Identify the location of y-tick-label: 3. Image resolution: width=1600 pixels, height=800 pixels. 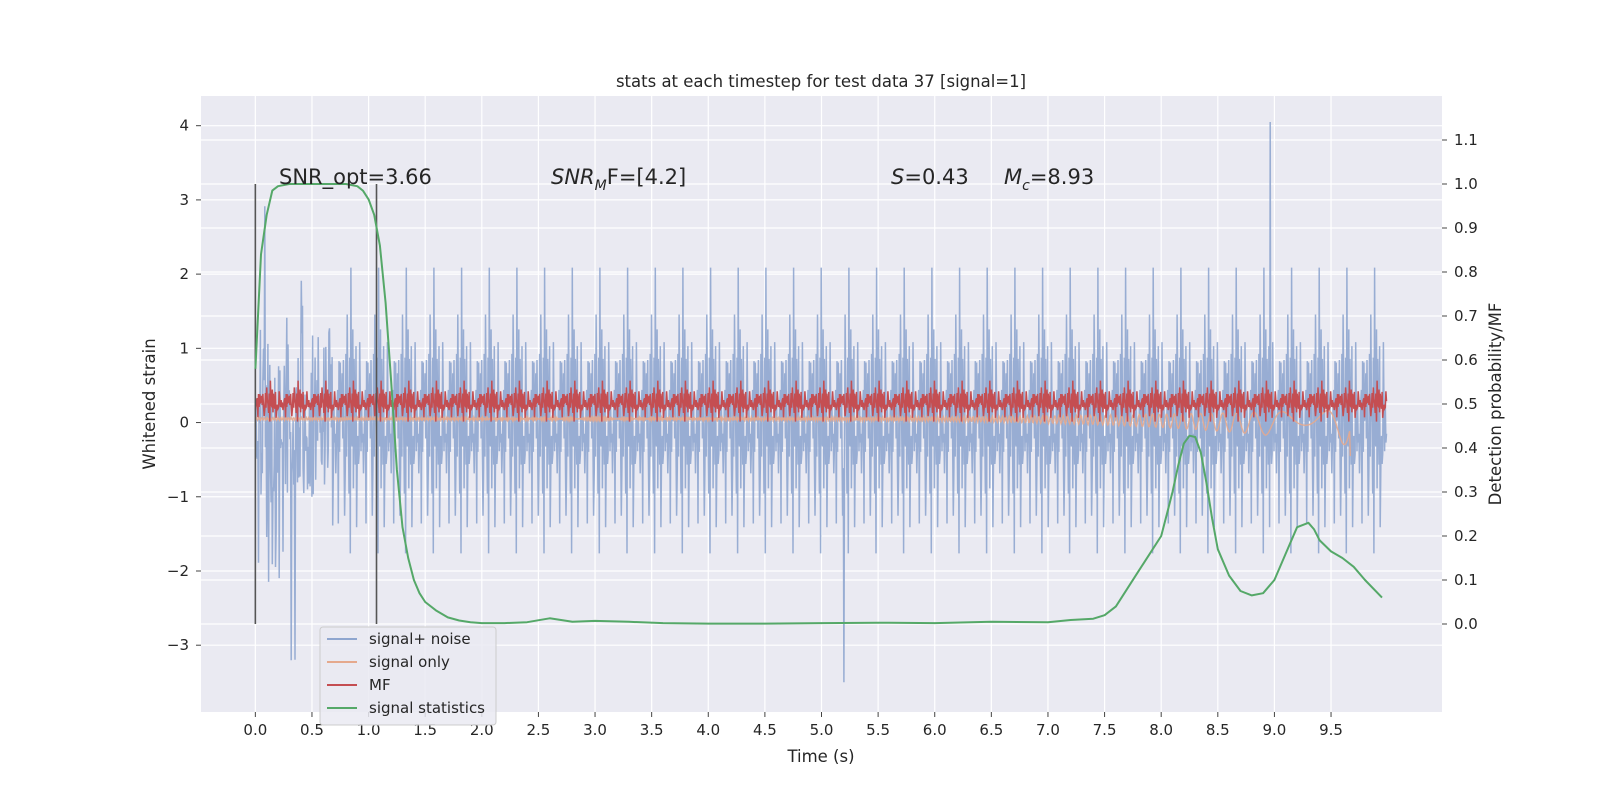
(184, 200).